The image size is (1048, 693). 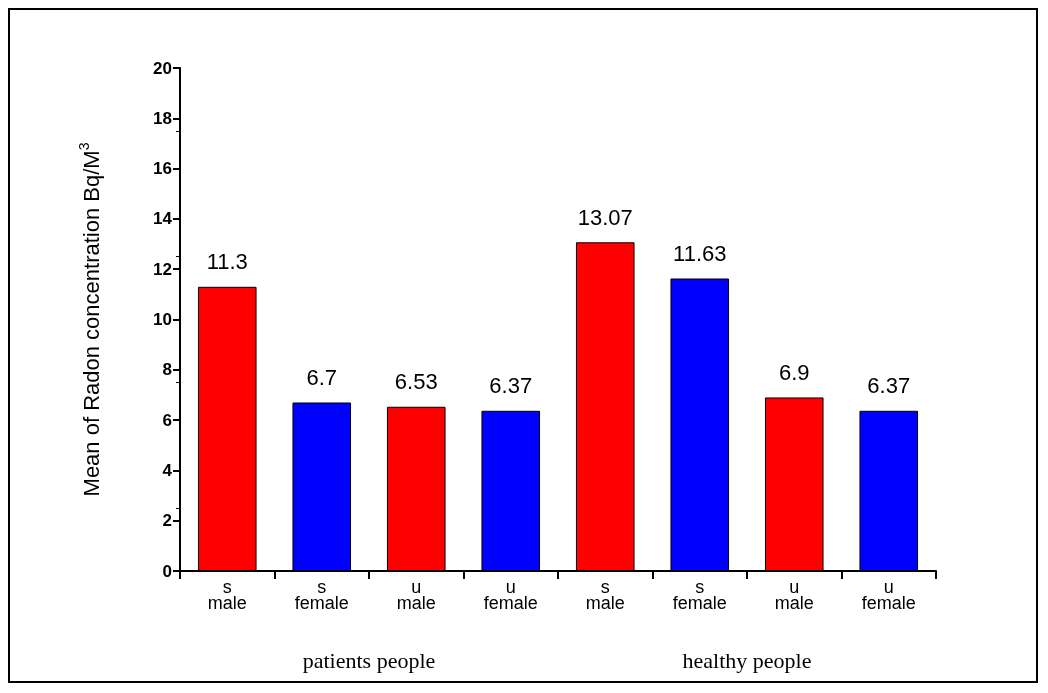 What do you see at coordinates (162, 169) in the screenshot?
I see `y-tick-label: 16` at bounding box center [162, 169].